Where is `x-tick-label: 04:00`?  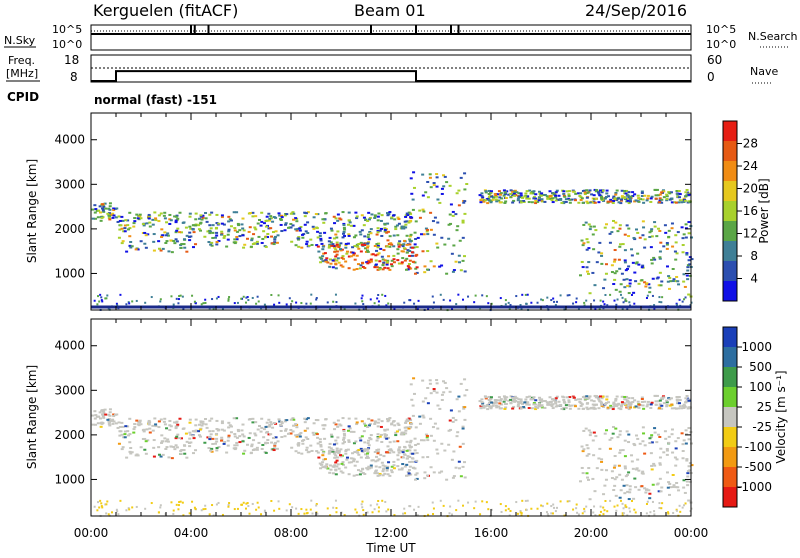
x-tick-label: 04:00 is located at coordinates (191, 533).